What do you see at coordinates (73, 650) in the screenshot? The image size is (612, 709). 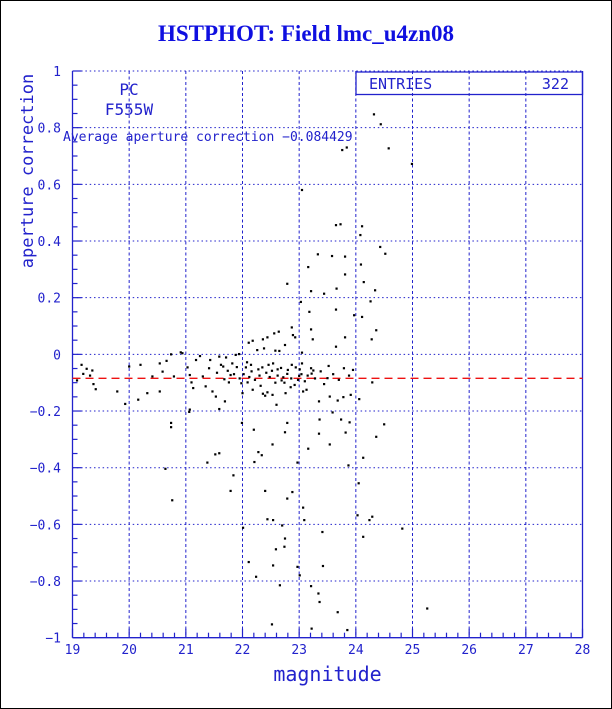 I see `x-tick-label: 19` at bounding box center [73, 650].